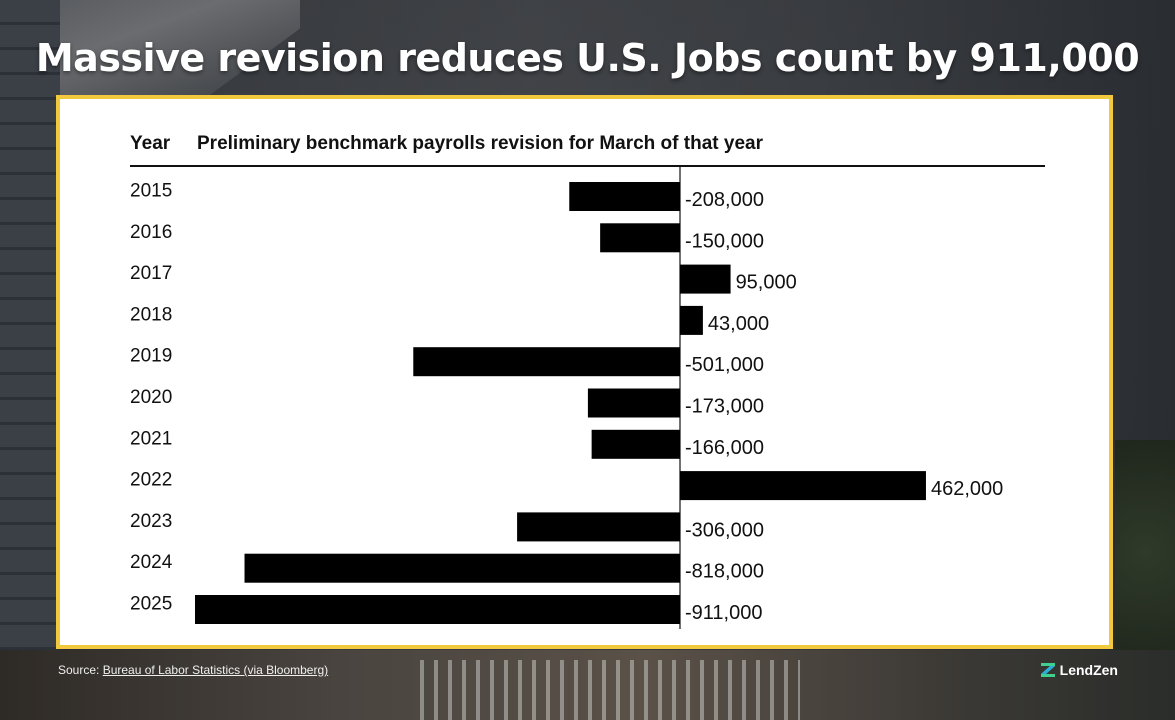  I want to click on background-fence, so click(610, 690).